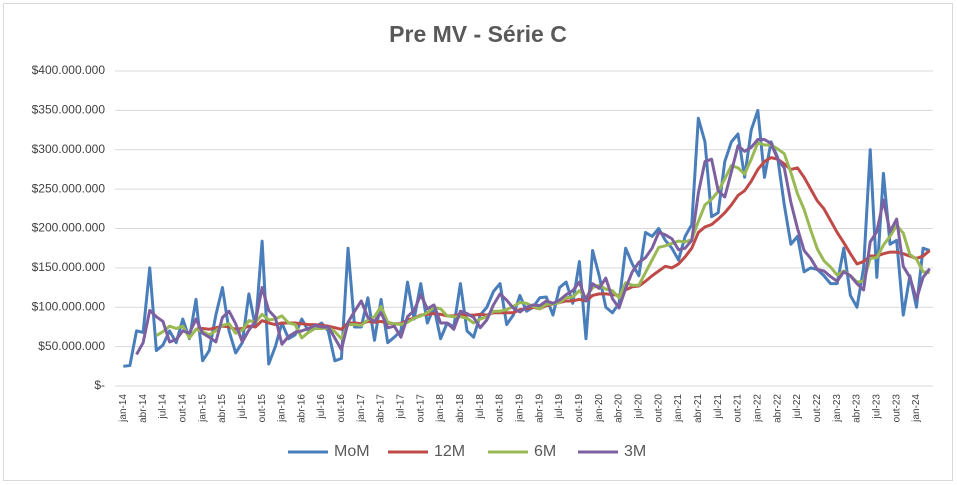 The image size is (957, 485). I want to click on x-tick-label: jan-22, so click(757, 408).